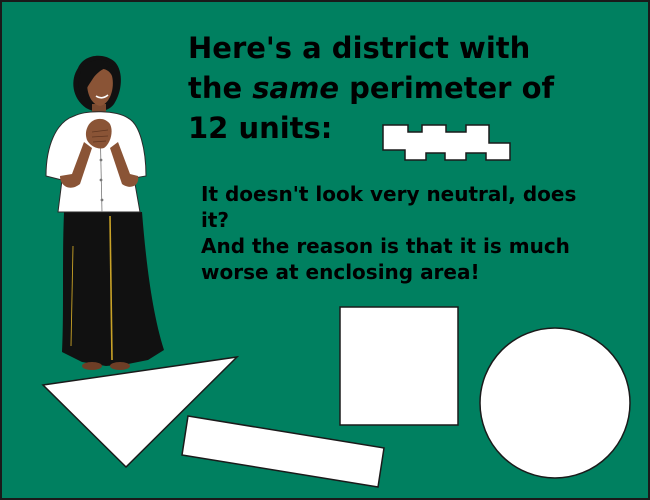  What do you see at coordinates (446, 142) in the screenshot?
I see `zigzag-district-icon` at bounding box center [446, 142].